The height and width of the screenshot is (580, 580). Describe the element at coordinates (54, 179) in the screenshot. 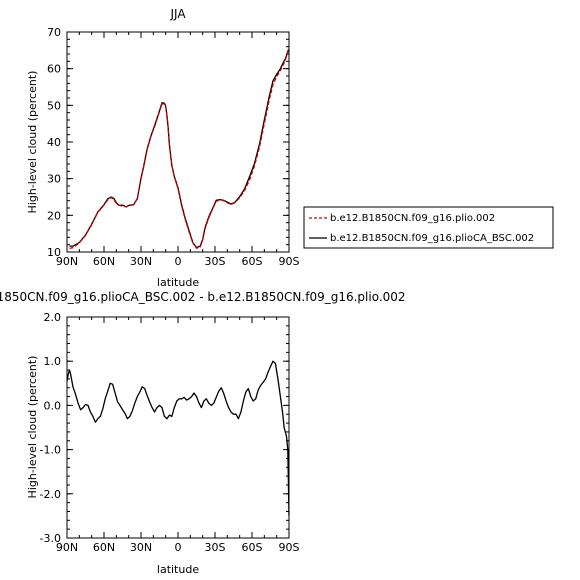

I see `y-tick-label: 30` at that location.